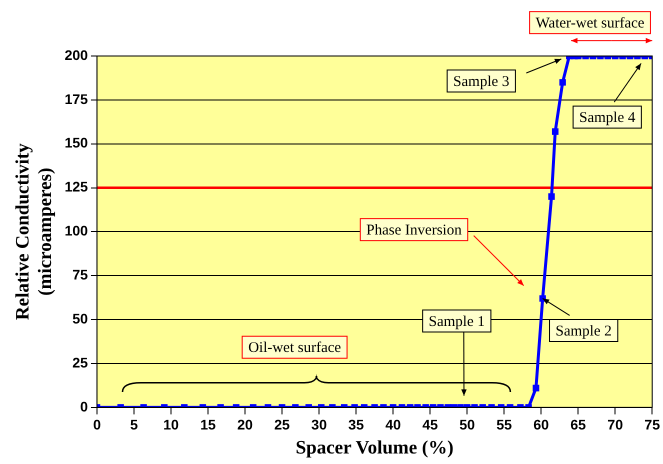 Image resolution: width=663 pixels, height=464 pixels. Describe the element at coordinates (80, 362) in the screenshot. I see `y-tick-label: 25` at that location.